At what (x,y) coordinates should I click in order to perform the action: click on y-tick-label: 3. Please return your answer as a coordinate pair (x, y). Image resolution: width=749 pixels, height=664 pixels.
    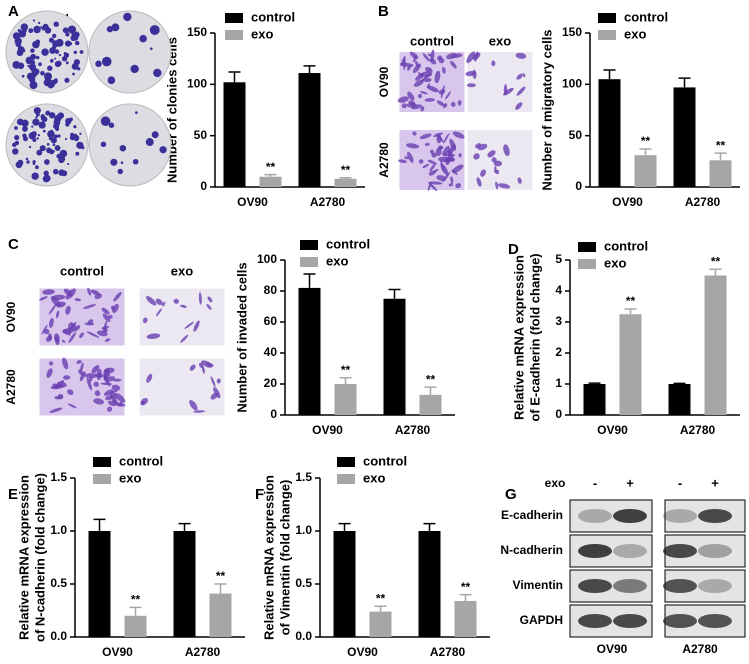
    Looking at the image, I should click on (558, 321).